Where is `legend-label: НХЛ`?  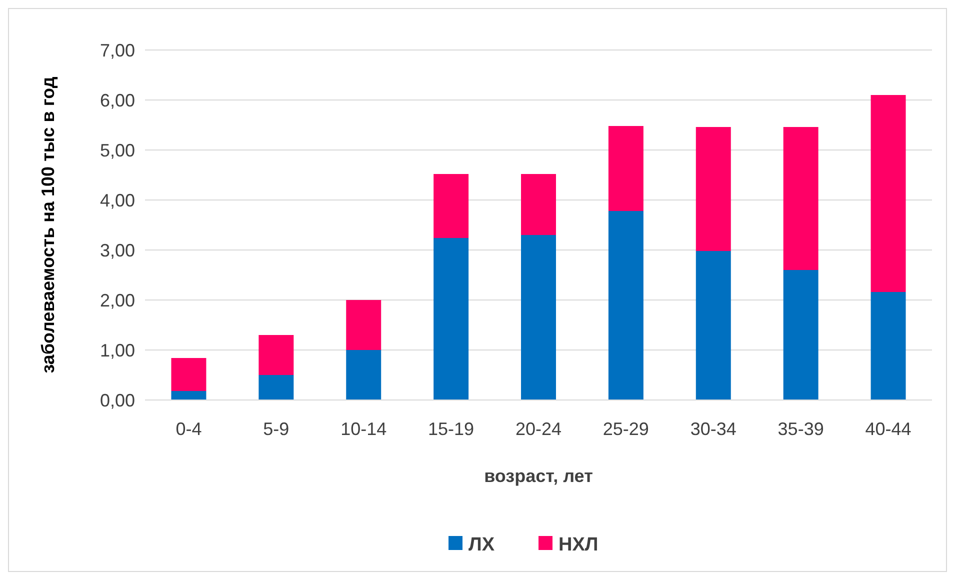
legend-label: НХЛ is located at coordinates (578, 545).